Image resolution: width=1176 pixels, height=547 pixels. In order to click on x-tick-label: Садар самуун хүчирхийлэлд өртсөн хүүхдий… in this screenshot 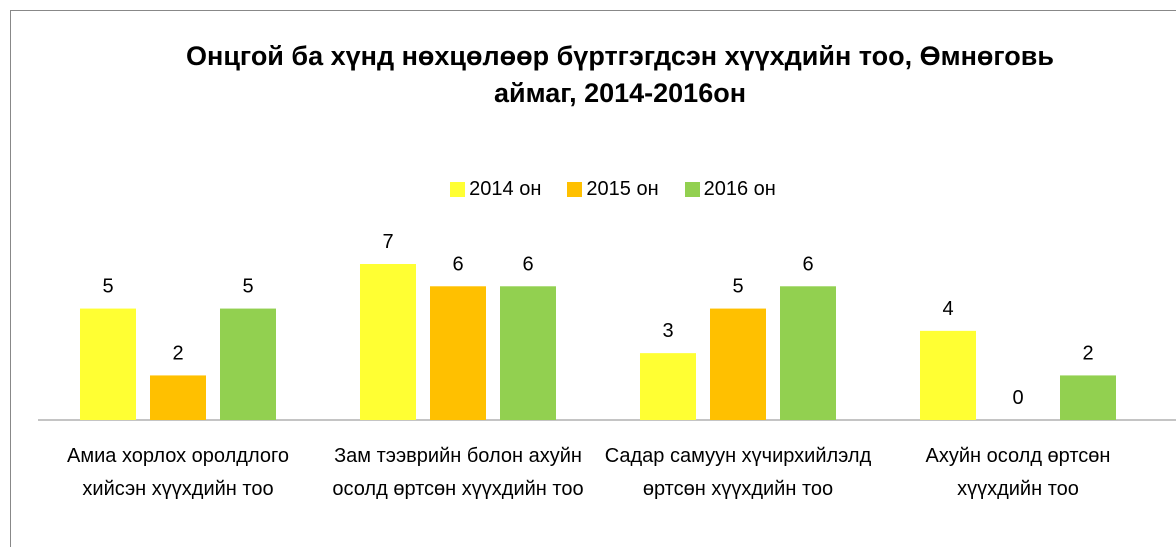, I will do `click(738, 472)`.